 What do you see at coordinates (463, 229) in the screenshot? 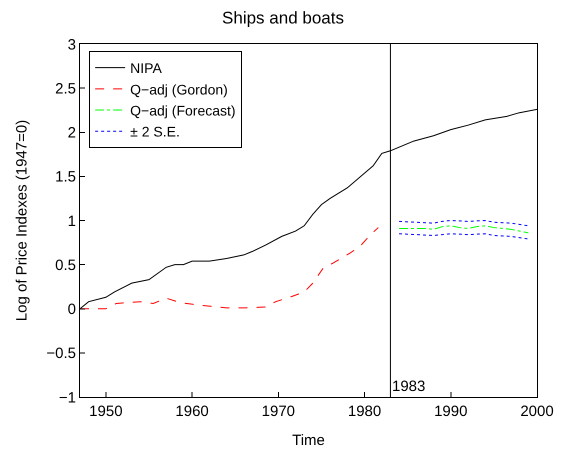
I see `line-series` at bounding box center [463, 229].